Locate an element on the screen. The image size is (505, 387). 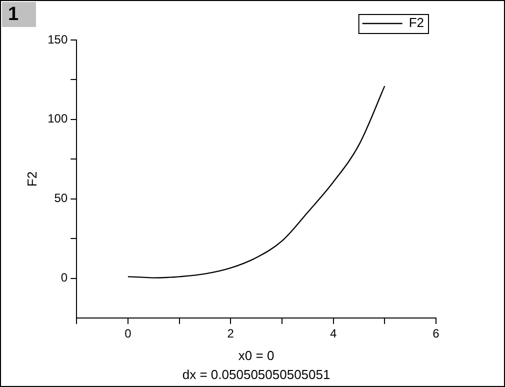
y-tick-label: 50 is located at coordinates (61, 198).